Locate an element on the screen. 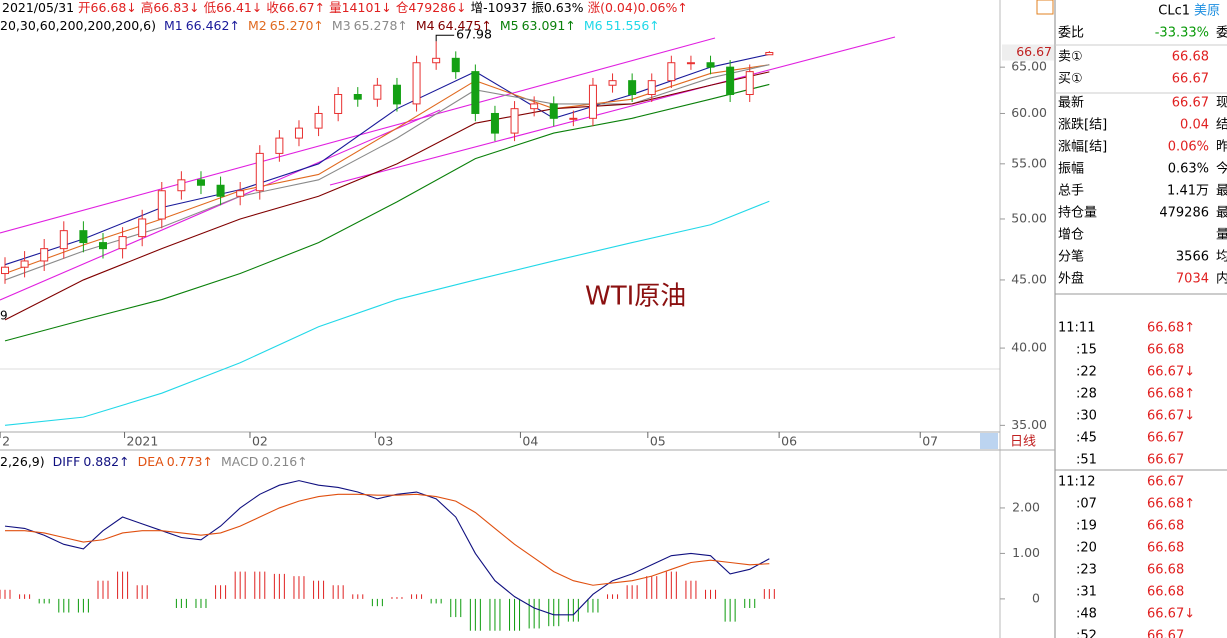 This screenshot has width=1227, height=638. quote-value: 66.68 is located at coordinates (1190, 57).